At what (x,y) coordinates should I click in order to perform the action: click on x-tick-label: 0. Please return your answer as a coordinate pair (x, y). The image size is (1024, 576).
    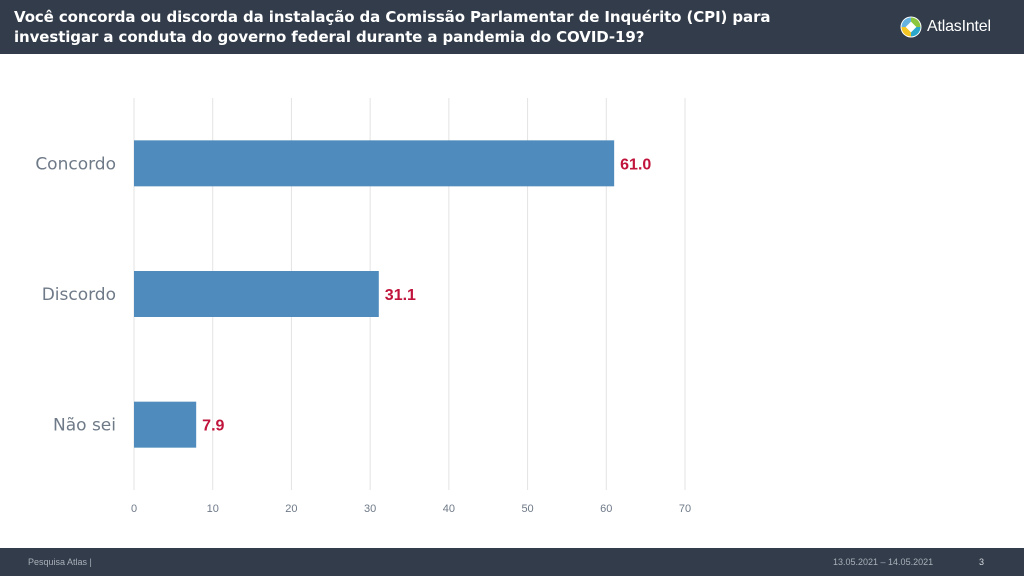
    Looking at the image, I should click on (134, 509).